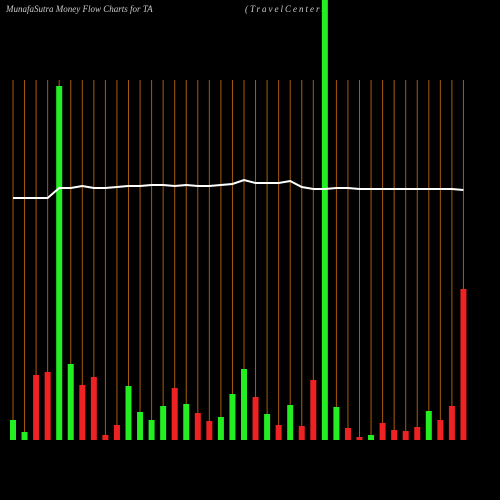 This screenshot has width=500, height=500. Describe the element at coordinates (79, 9) in the screenshot. I see `chart-title: MunafaSutra Money Flow Charts for TA` at that location.